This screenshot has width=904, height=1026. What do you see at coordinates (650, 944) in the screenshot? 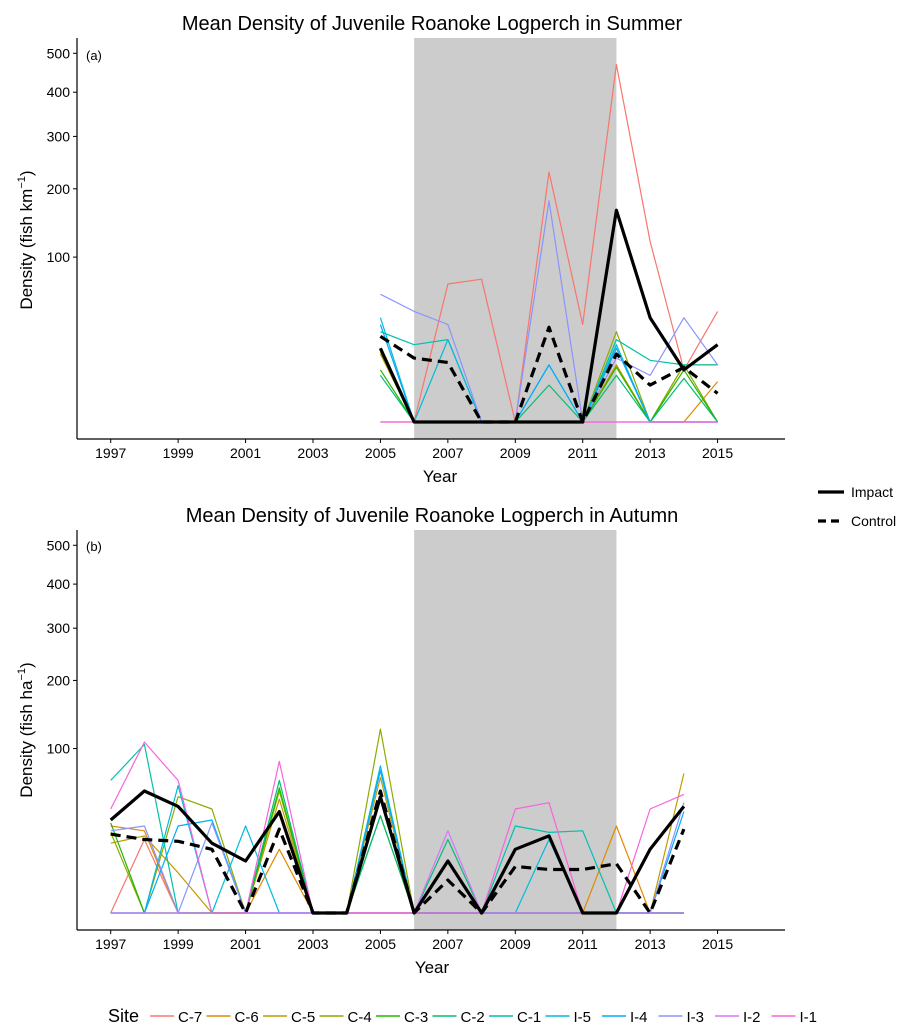
I see `panel-b-x-tick-label: 2013` at bounding box center [650, 944].